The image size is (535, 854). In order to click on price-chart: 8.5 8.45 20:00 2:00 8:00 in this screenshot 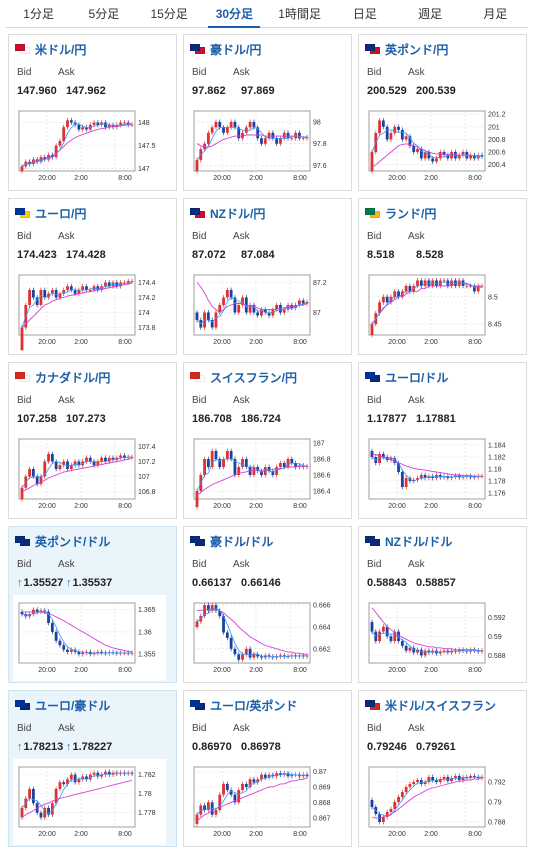, I will do `click(443, 310)`.